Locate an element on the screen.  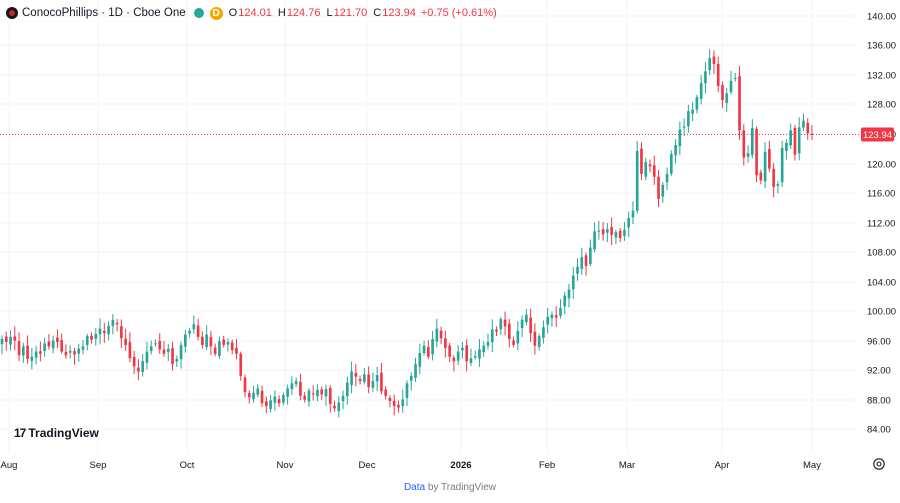
tradingview-logo: 17 TradingView is located at coordinates (55, 433).